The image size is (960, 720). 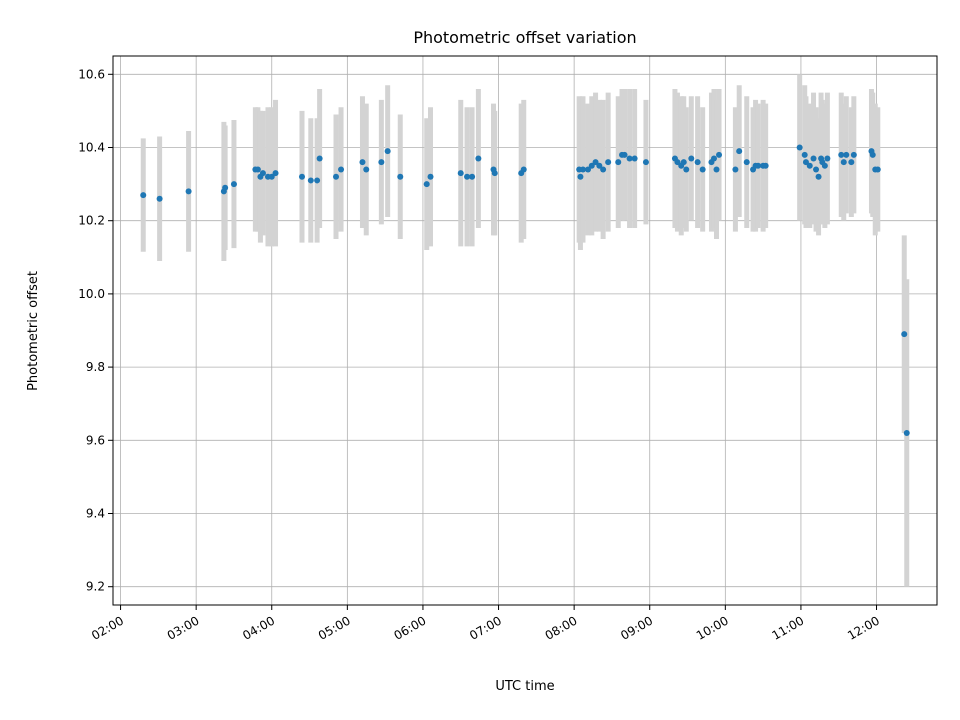 I want to click on y-tick-label: 9.6, so click(x=95, y=440).